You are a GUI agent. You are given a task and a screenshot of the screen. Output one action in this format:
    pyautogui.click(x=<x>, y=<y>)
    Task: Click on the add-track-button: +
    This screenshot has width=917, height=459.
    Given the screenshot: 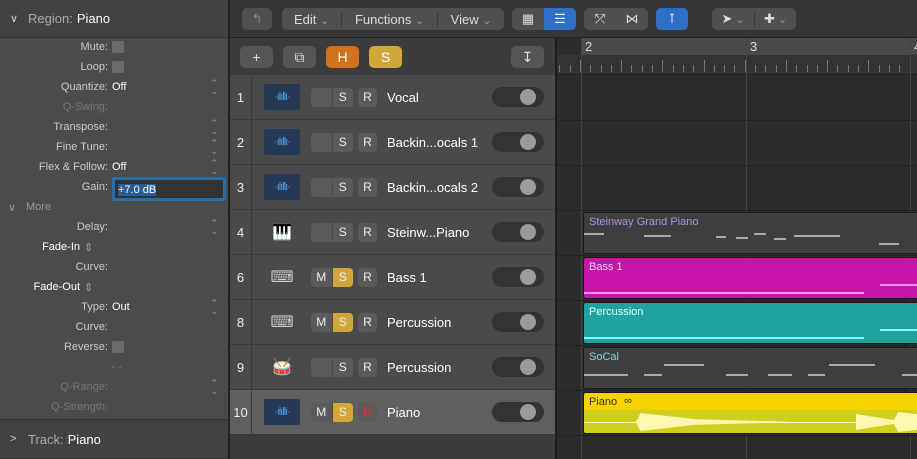 What is the action you would take?
    pyautogui.click(x=256, y=57)
    